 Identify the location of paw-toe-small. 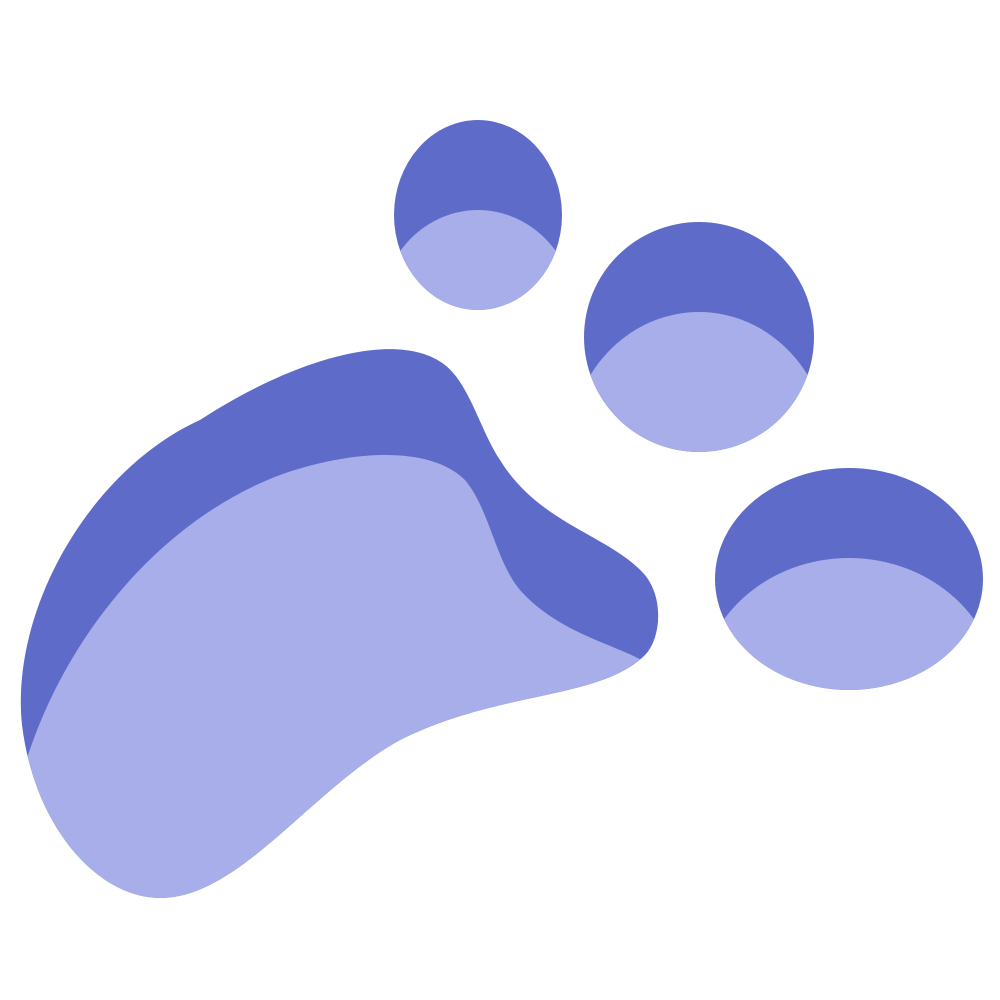
(478, 215).